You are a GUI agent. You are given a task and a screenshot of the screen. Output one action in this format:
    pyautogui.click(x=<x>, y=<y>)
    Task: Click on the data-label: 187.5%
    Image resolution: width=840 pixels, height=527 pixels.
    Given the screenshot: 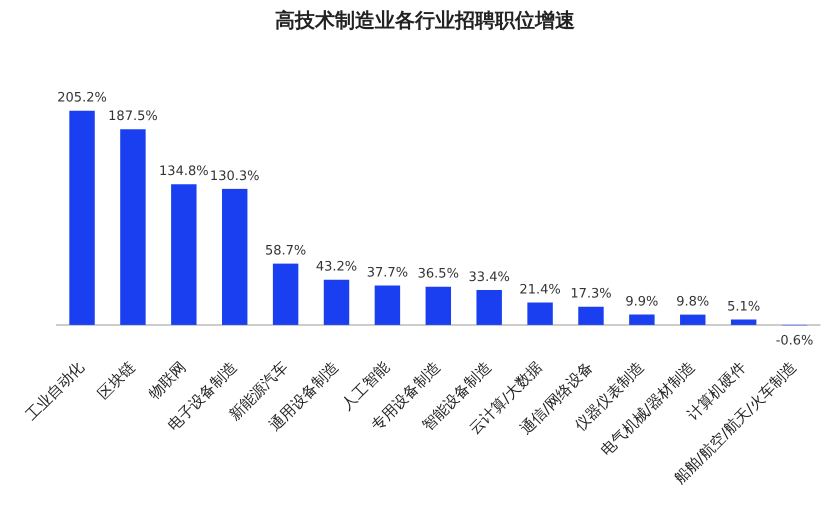 What is the action you would take?
    pyautogui.click(x=133, y=116)
    